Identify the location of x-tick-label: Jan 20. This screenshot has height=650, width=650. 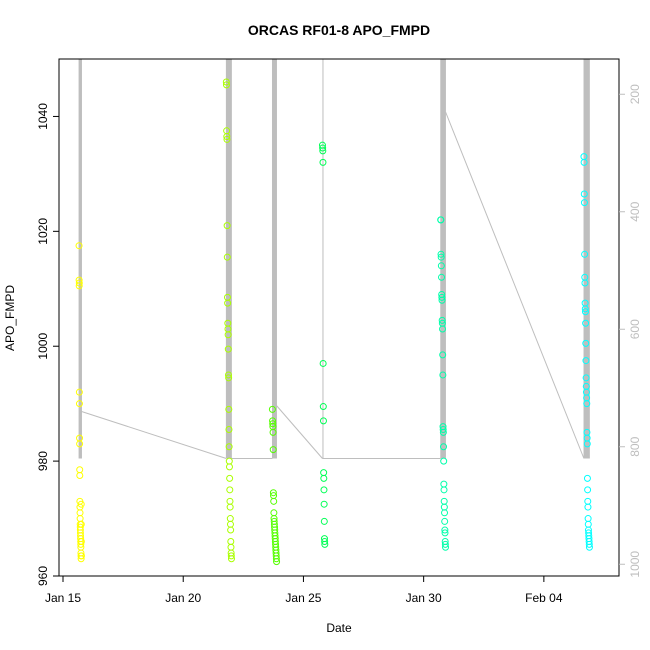
(183, 598).